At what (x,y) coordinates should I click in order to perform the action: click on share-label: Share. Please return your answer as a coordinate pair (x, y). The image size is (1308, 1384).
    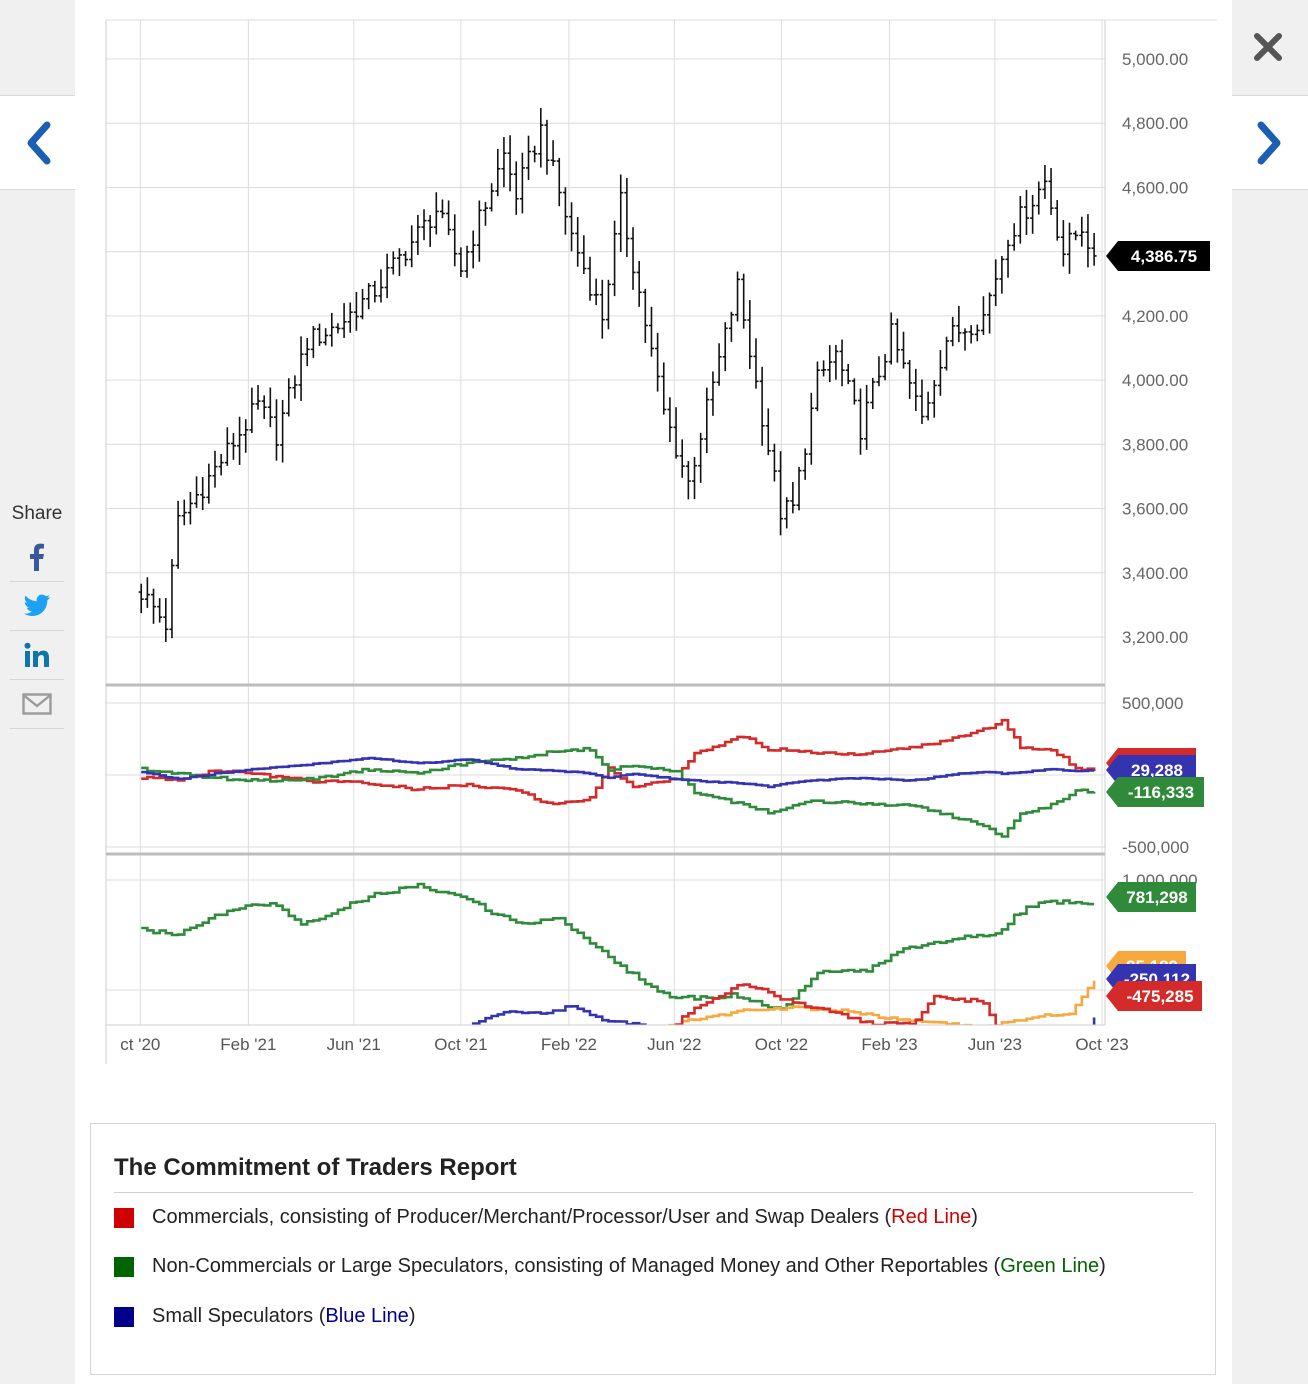
    Looking at the image, I should click on (37, 513).